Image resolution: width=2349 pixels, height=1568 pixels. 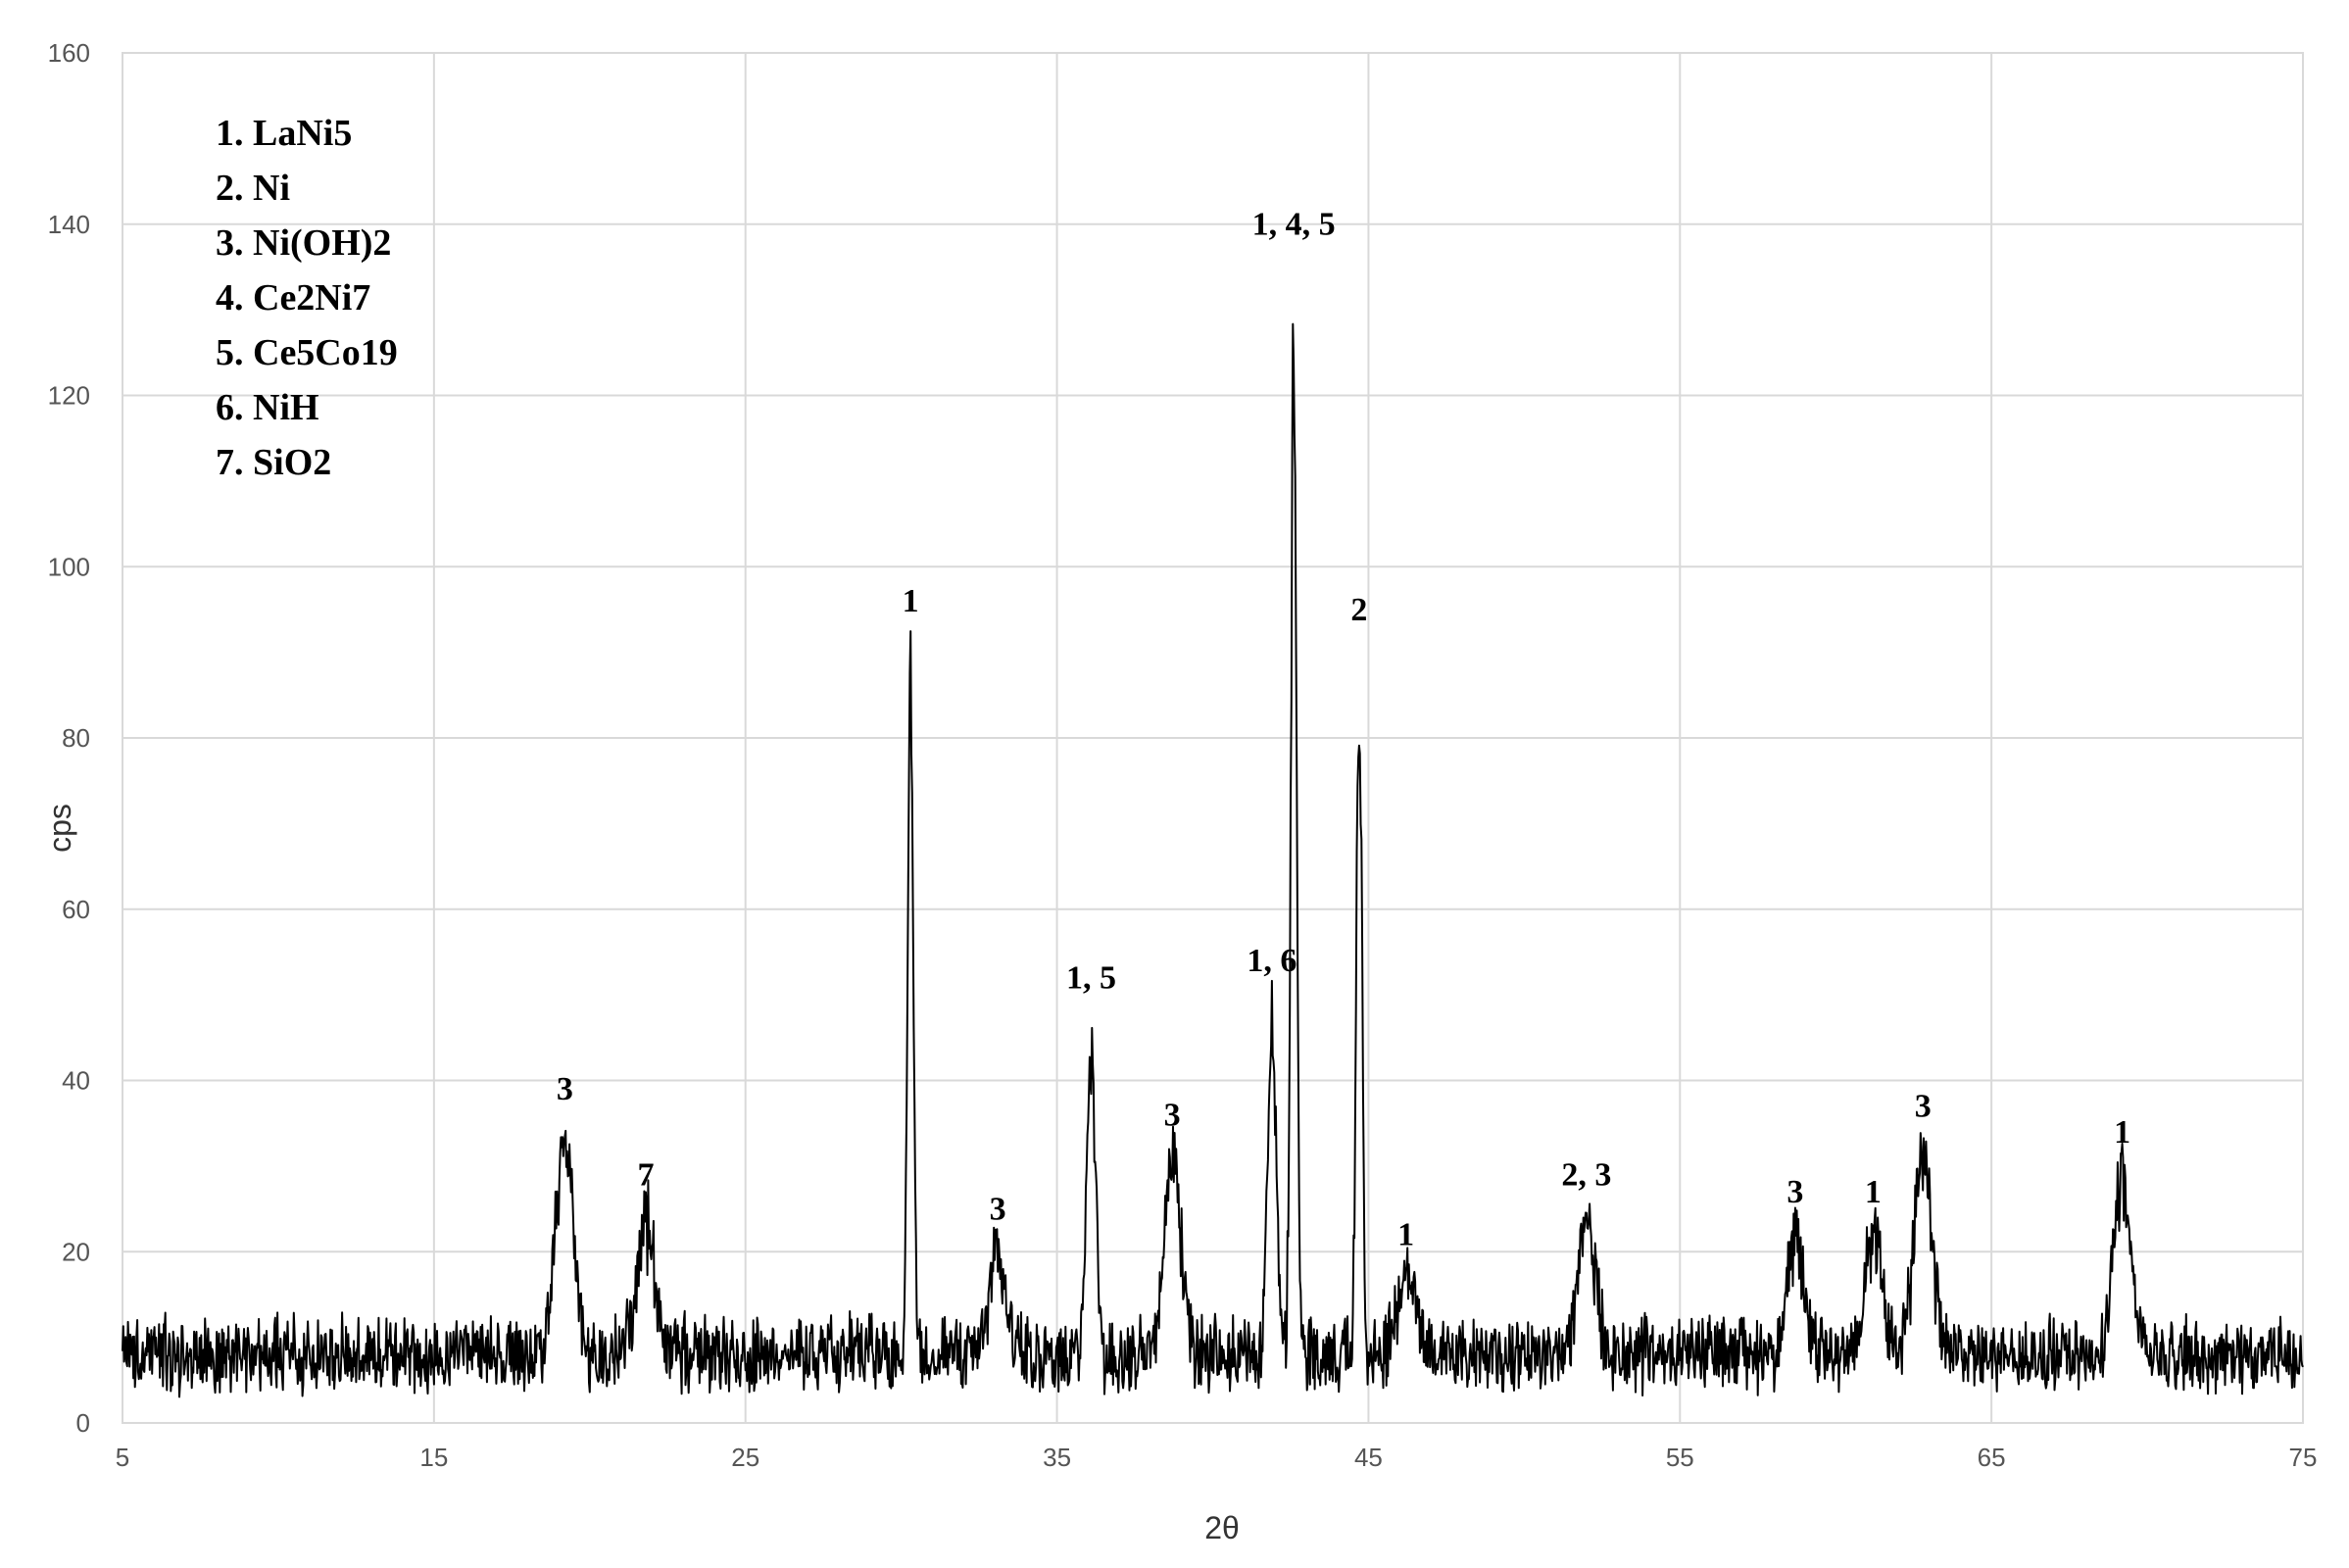 I want to click on legend-item: 3. Ni(OH)2, so click(x=303, y=243).